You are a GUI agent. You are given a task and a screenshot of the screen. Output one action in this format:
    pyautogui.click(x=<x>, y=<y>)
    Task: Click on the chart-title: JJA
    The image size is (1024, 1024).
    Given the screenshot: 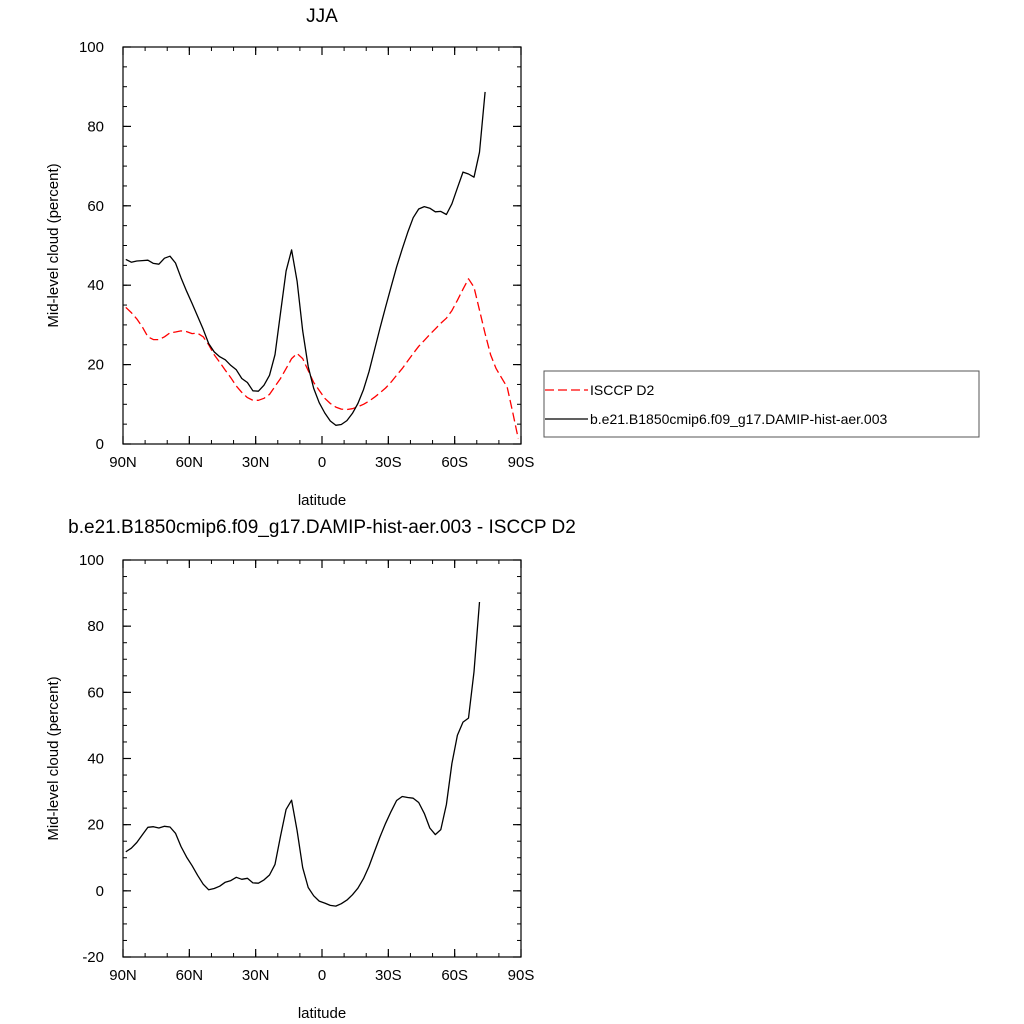 What is the action you would take?
    pyautogui.click(x=322, y=16)
    